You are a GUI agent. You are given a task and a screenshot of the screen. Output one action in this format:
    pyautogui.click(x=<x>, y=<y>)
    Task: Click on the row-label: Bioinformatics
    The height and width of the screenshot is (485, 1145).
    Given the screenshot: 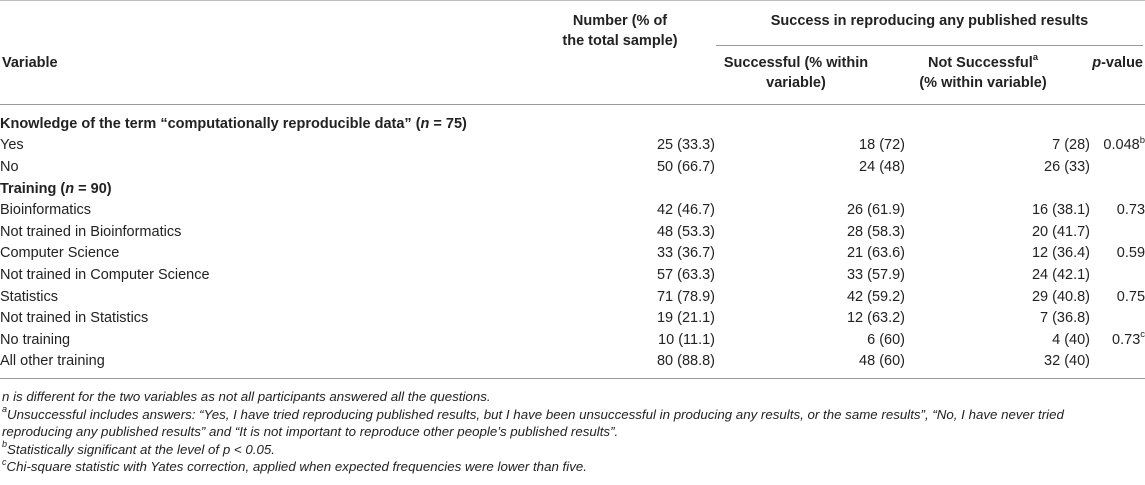 What is the action you would take?
    pyautogui.click(x=46, y=210)
    